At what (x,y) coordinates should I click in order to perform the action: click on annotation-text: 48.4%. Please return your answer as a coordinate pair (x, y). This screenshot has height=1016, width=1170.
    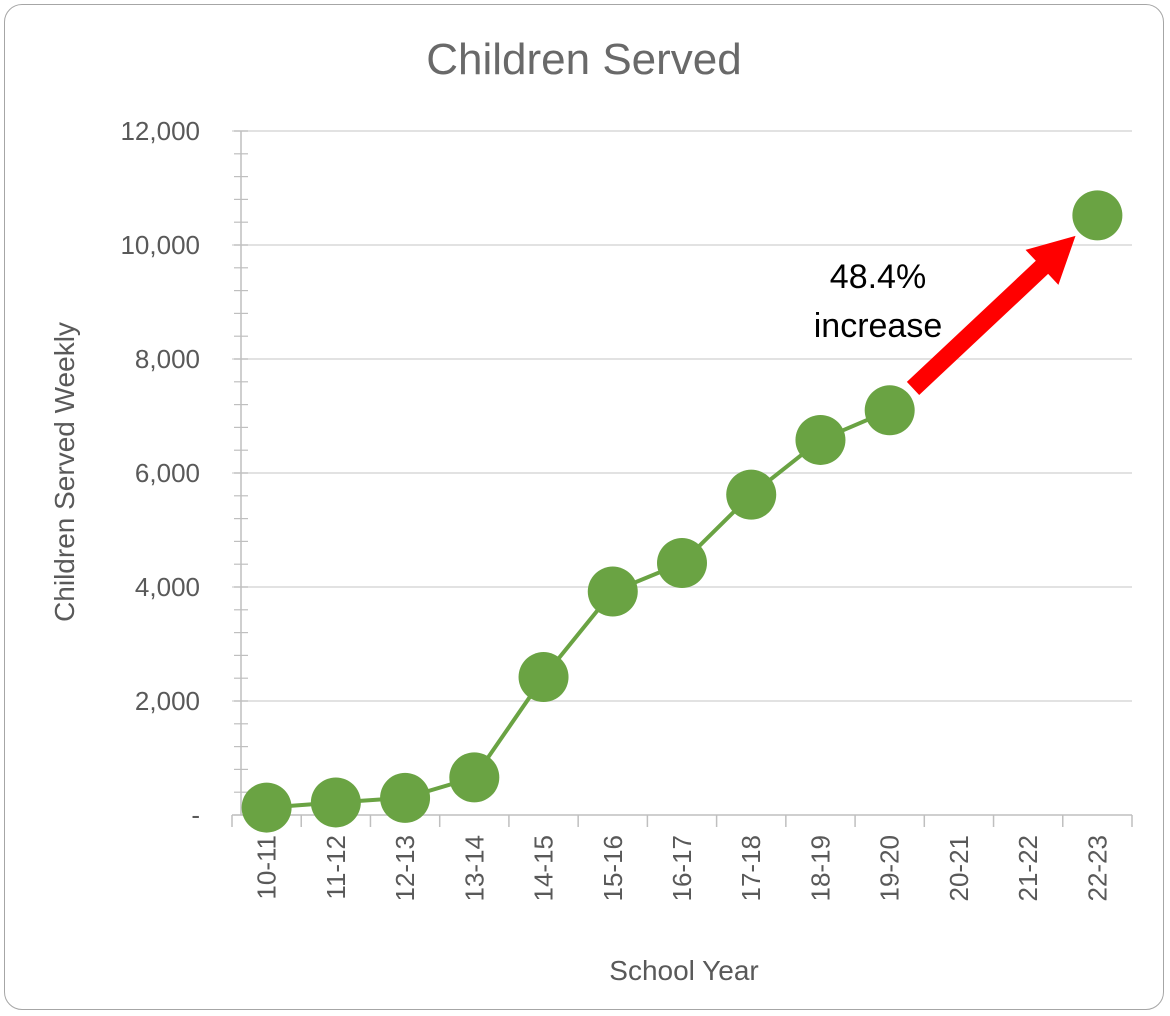
    Looking at the image, I should click on (878, 277).